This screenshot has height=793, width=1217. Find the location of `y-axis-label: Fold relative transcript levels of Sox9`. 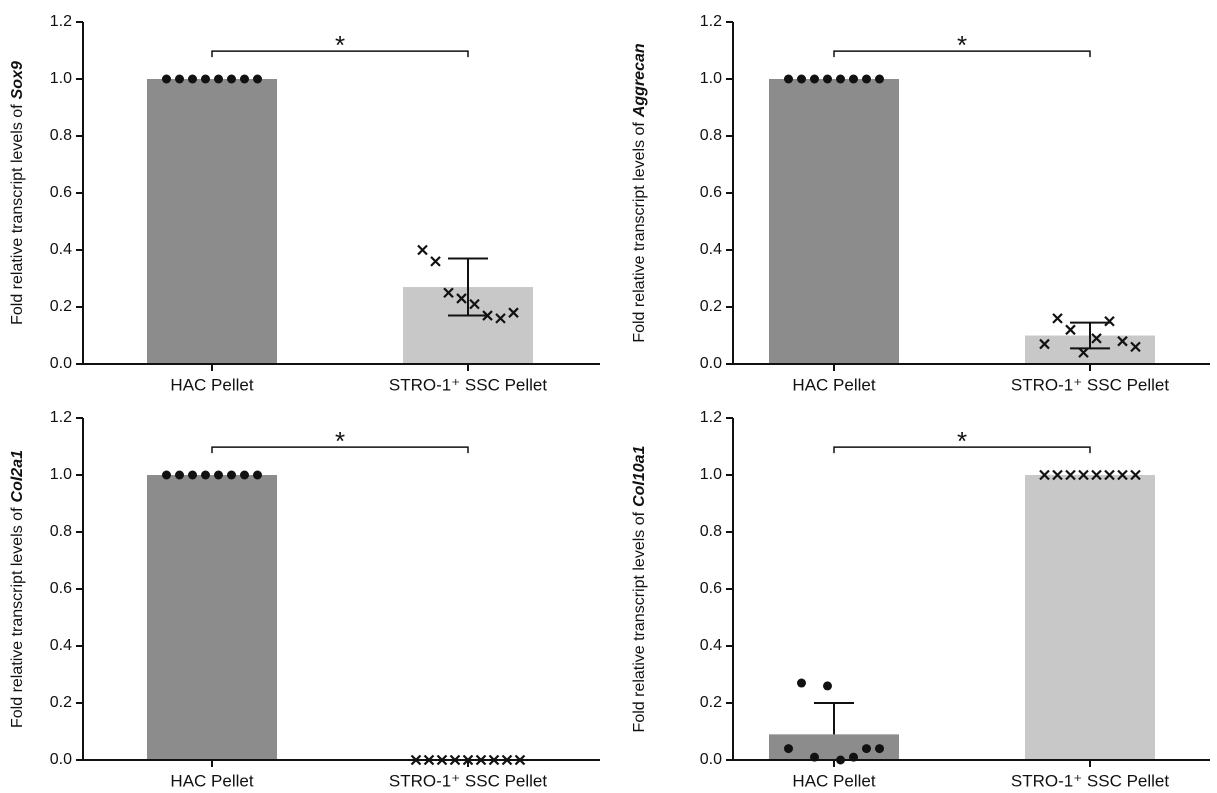

y-axis-label: Fold relative transcript levels of Sox9 is located at coordinates (17, 193).